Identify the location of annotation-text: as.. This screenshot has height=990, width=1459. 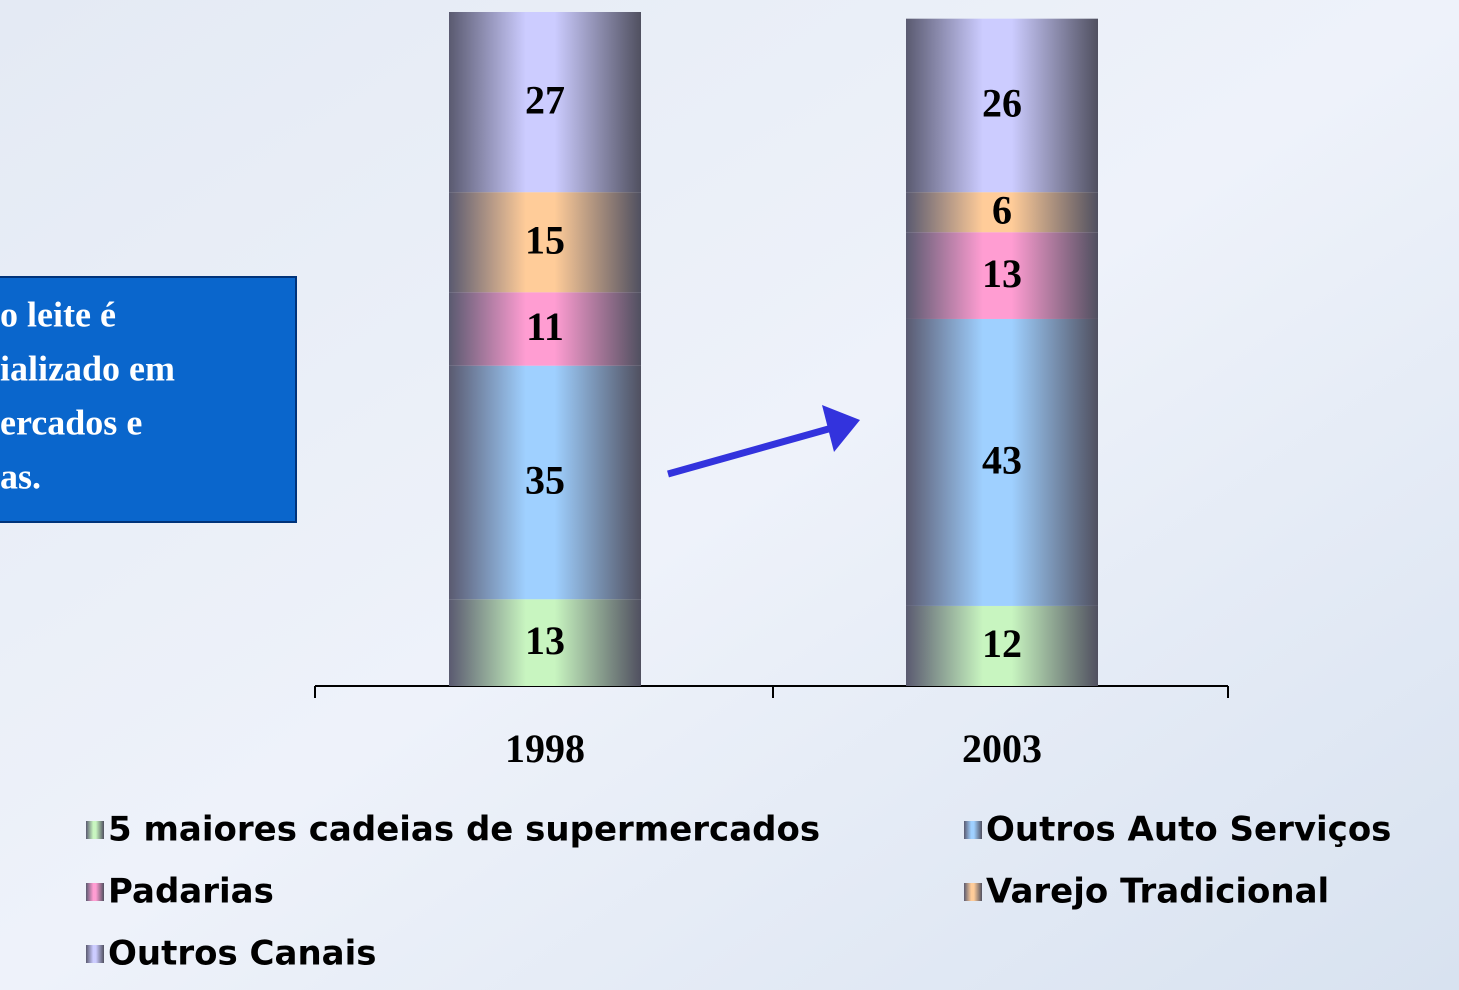
(20, 476).